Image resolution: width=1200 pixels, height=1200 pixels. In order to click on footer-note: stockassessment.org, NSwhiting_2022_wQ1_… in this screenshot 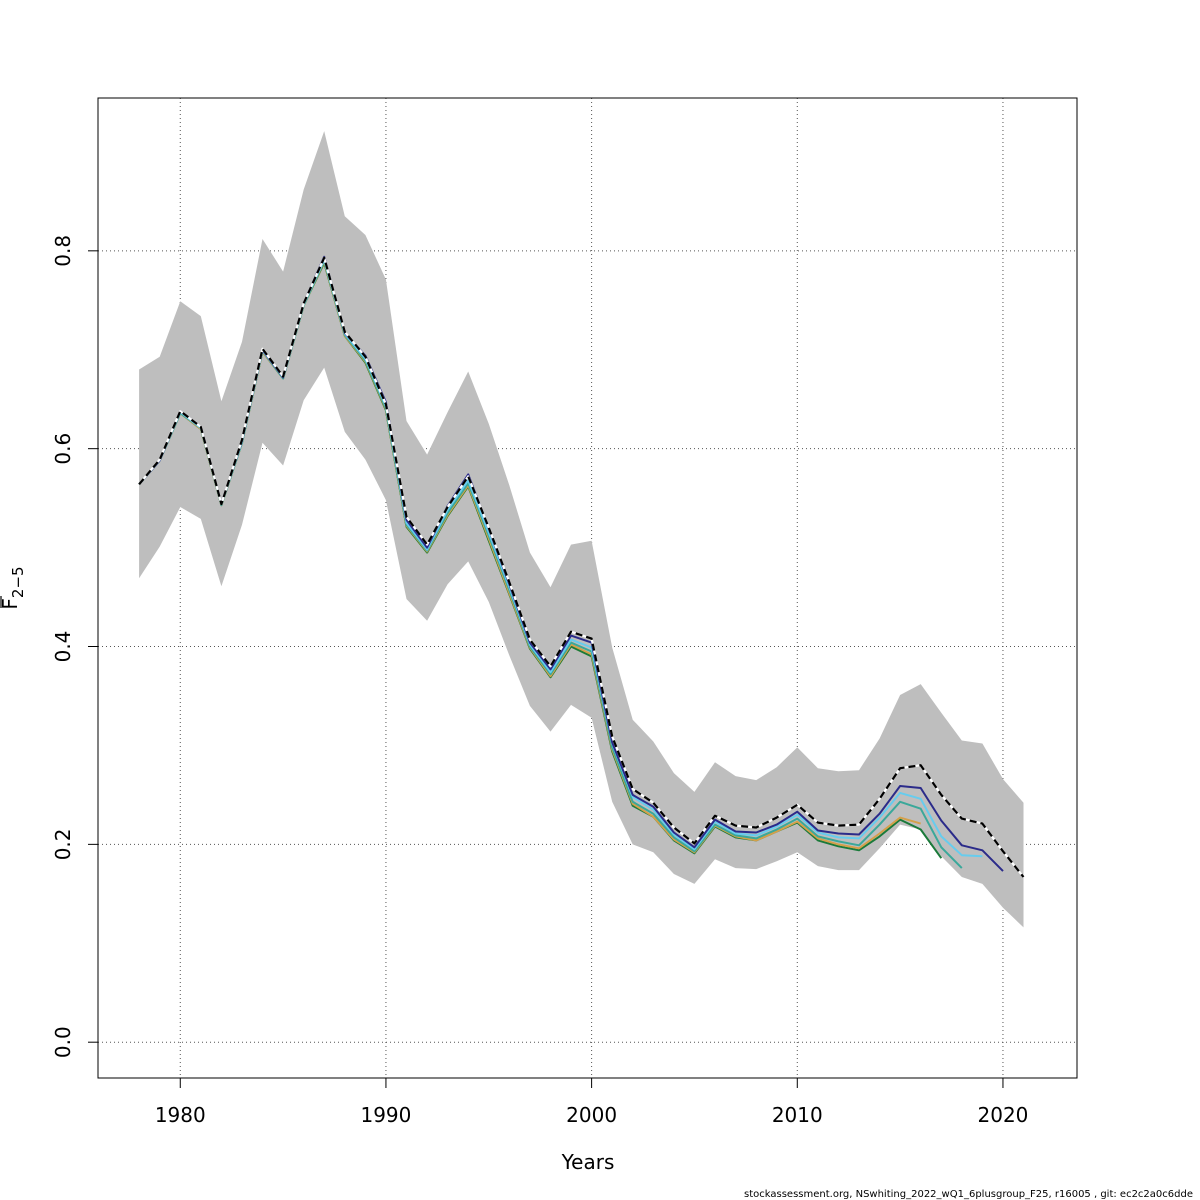, I will do `click(968, 1194)`.